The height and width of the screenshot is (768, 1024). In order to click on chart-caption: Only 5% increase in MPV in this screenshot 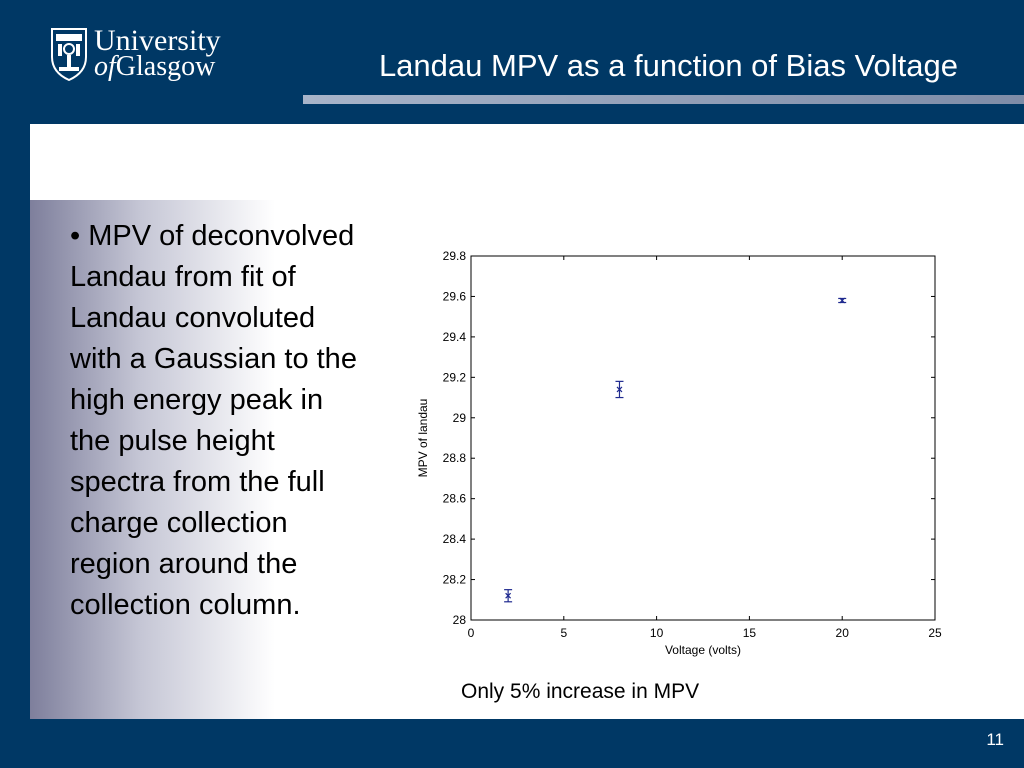, I will do `click(580, 691)`.